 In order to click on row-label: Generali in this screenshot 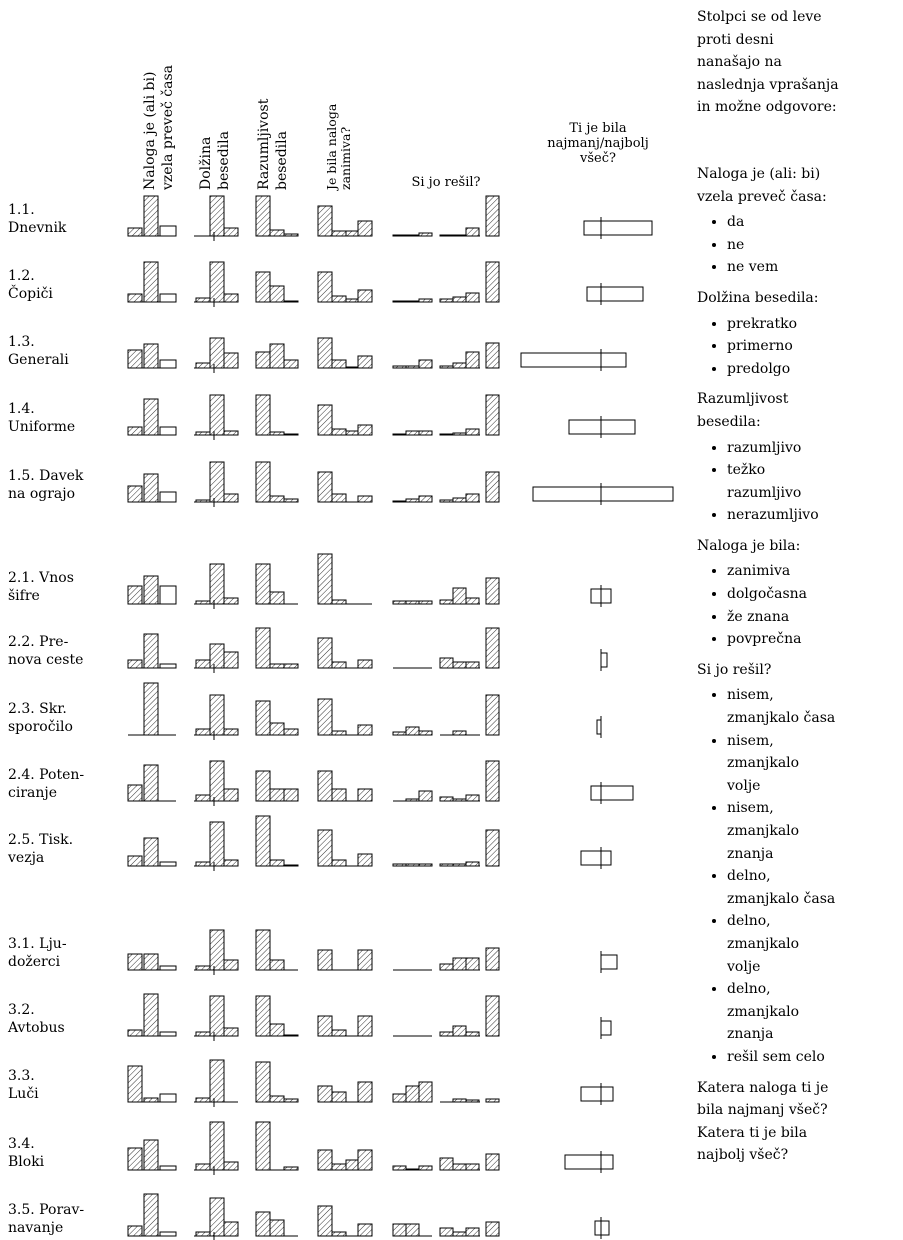, I will do `click(38, 360)`.